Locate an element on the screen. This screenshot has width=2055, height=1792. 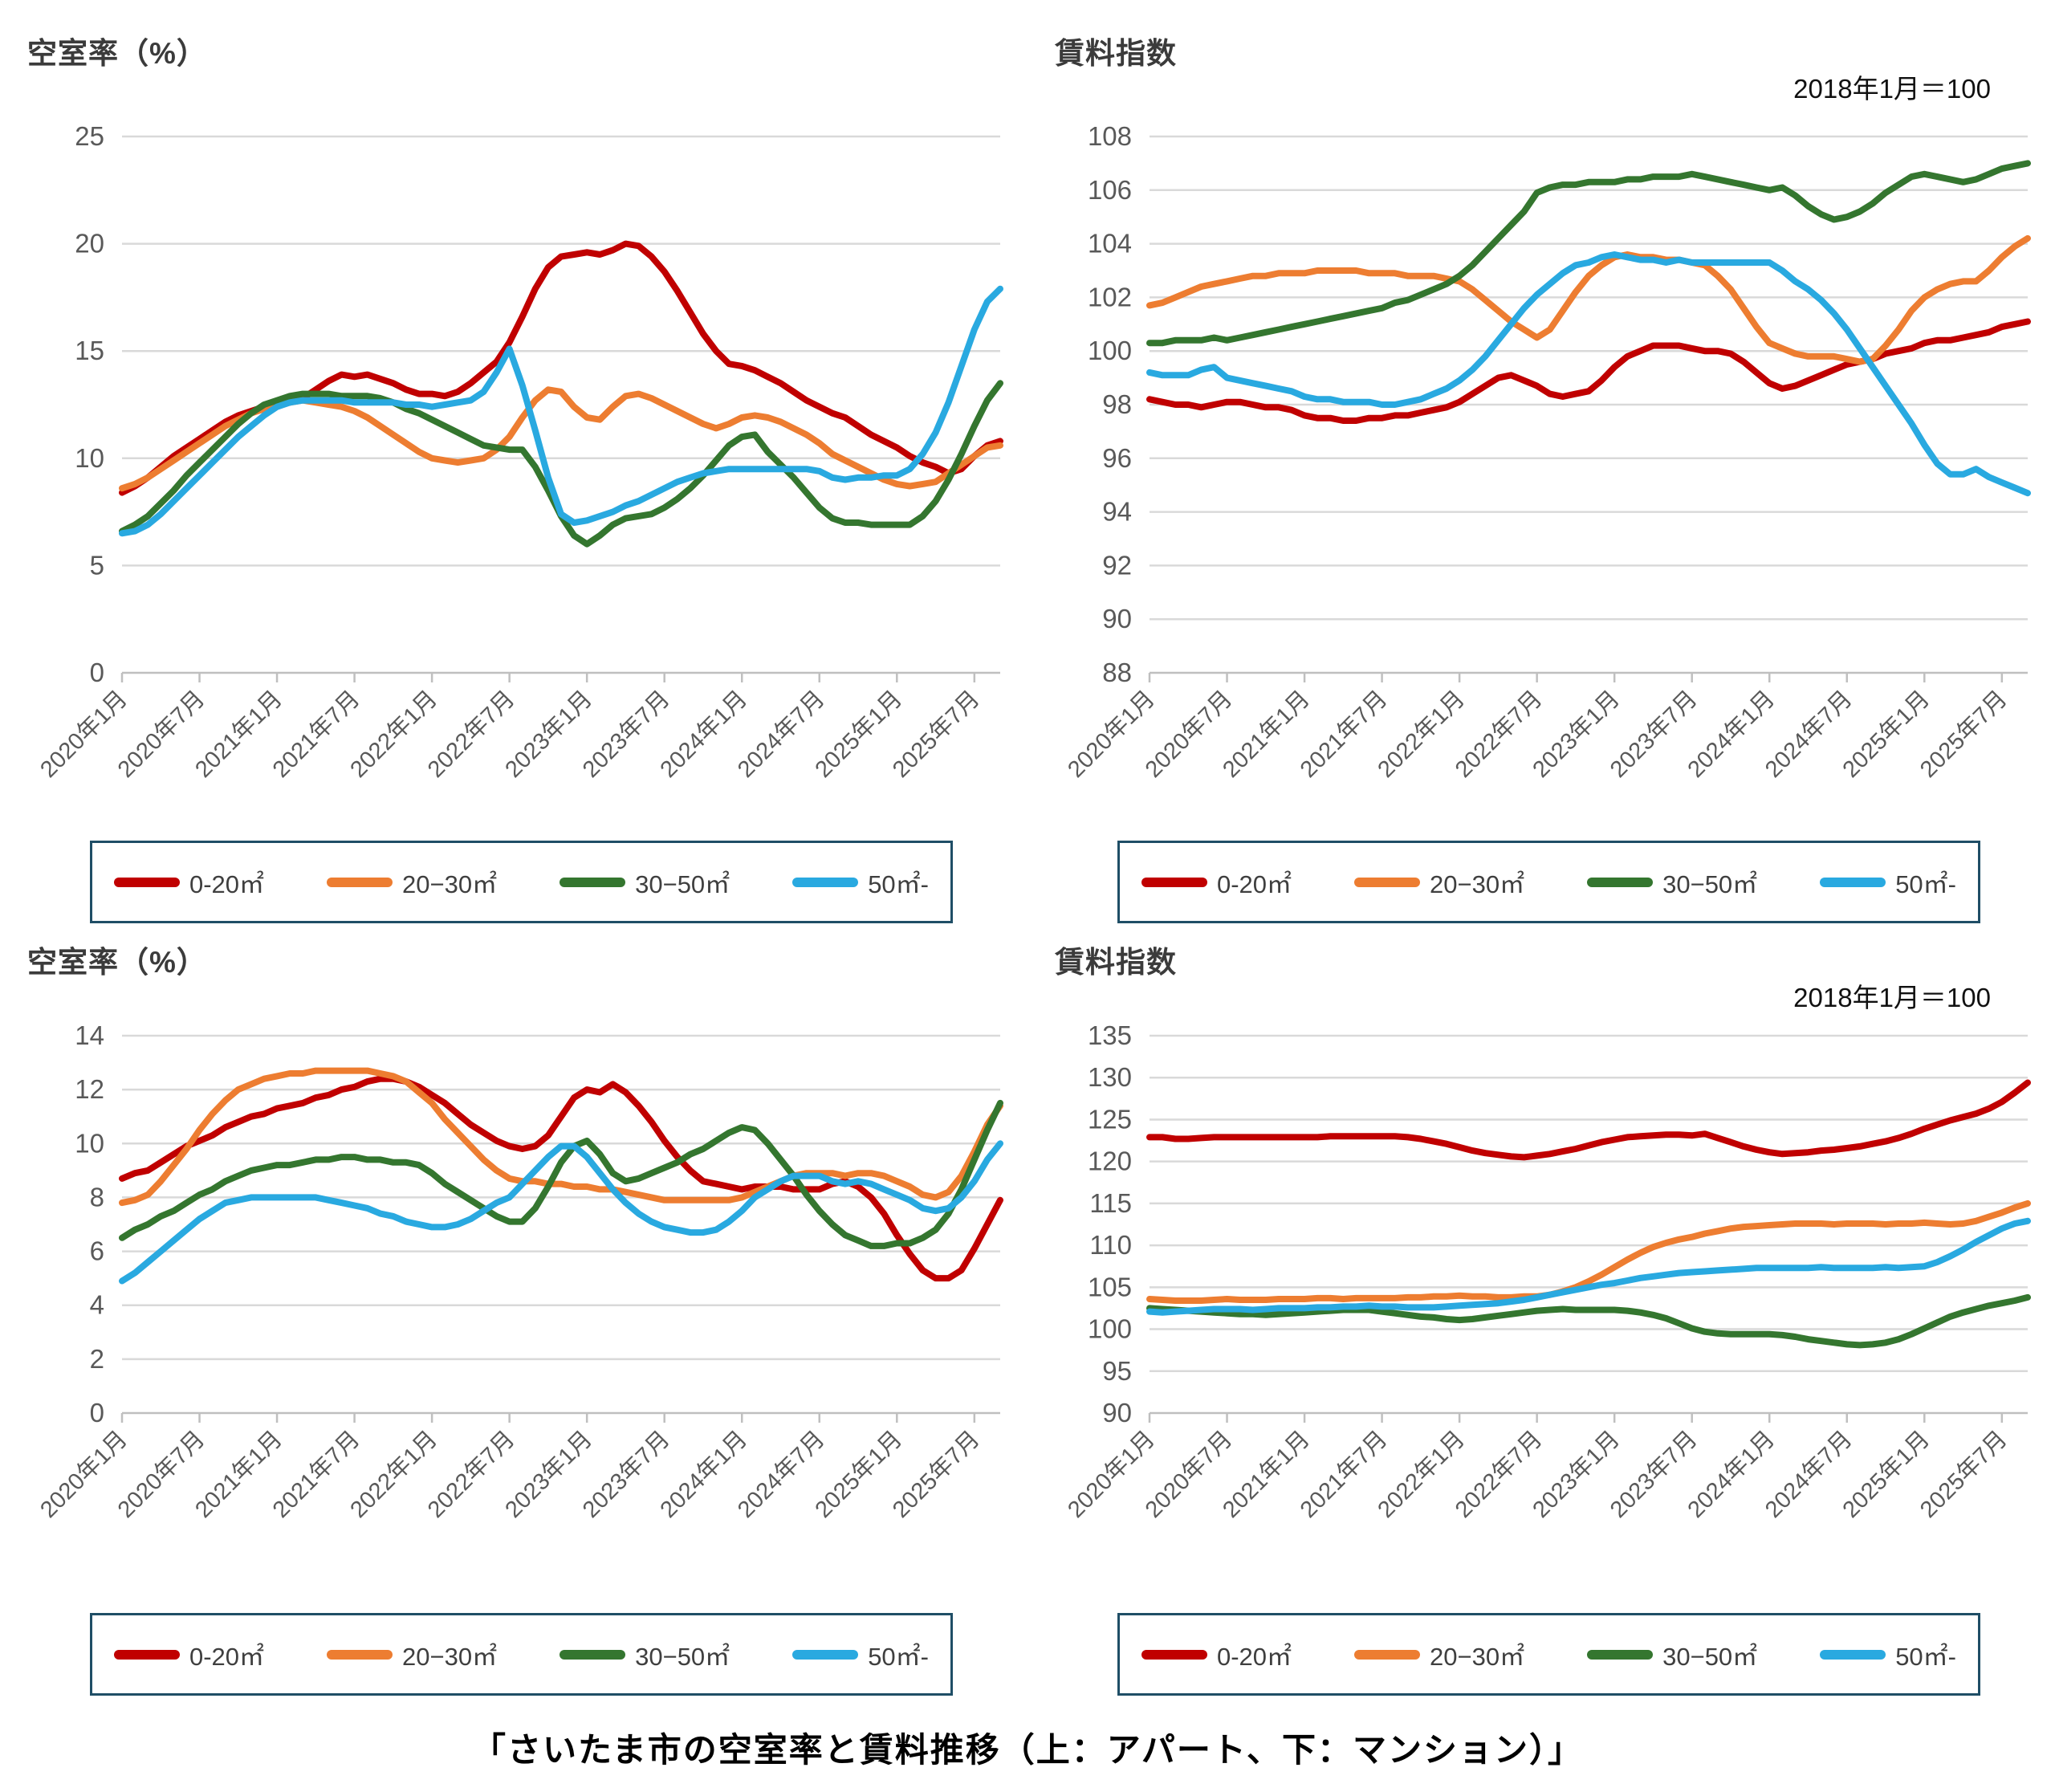
y-axis-tick-label: 105 is located at coordinates (1110, 1286).